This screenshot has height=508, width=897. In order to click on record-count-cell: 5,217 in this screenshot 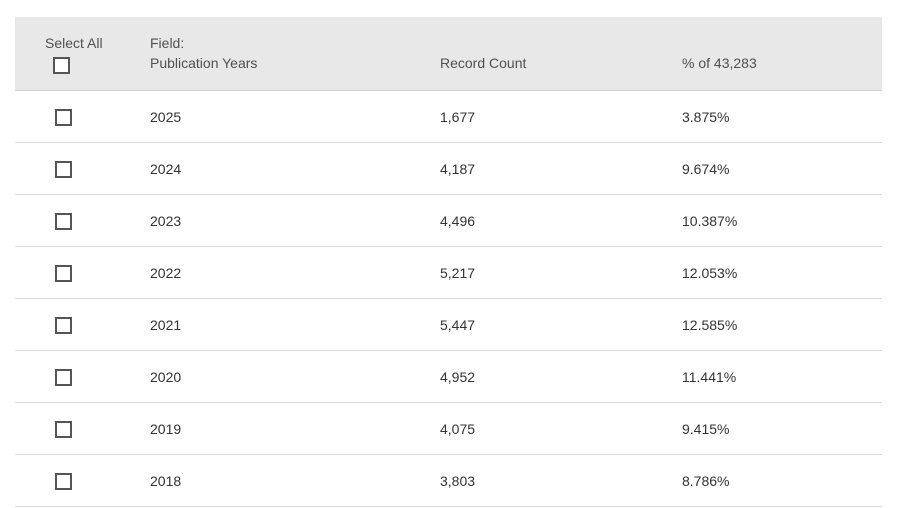, I will do `click(458, 273)`.